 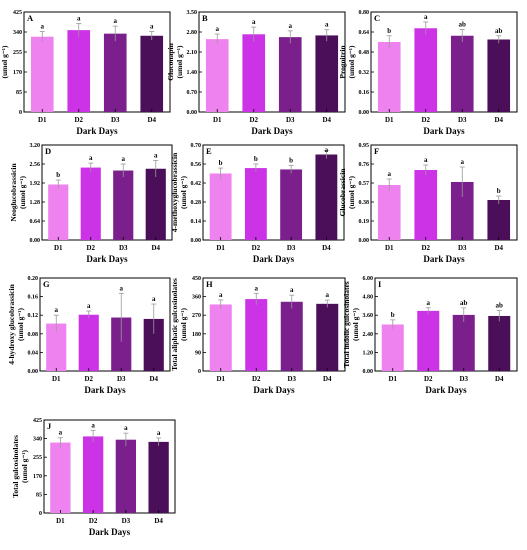 What do you see at coordinates (33, 279) in the screenshot?
I see `y-tick-label: 0.20` at bounding box center [33, 279].